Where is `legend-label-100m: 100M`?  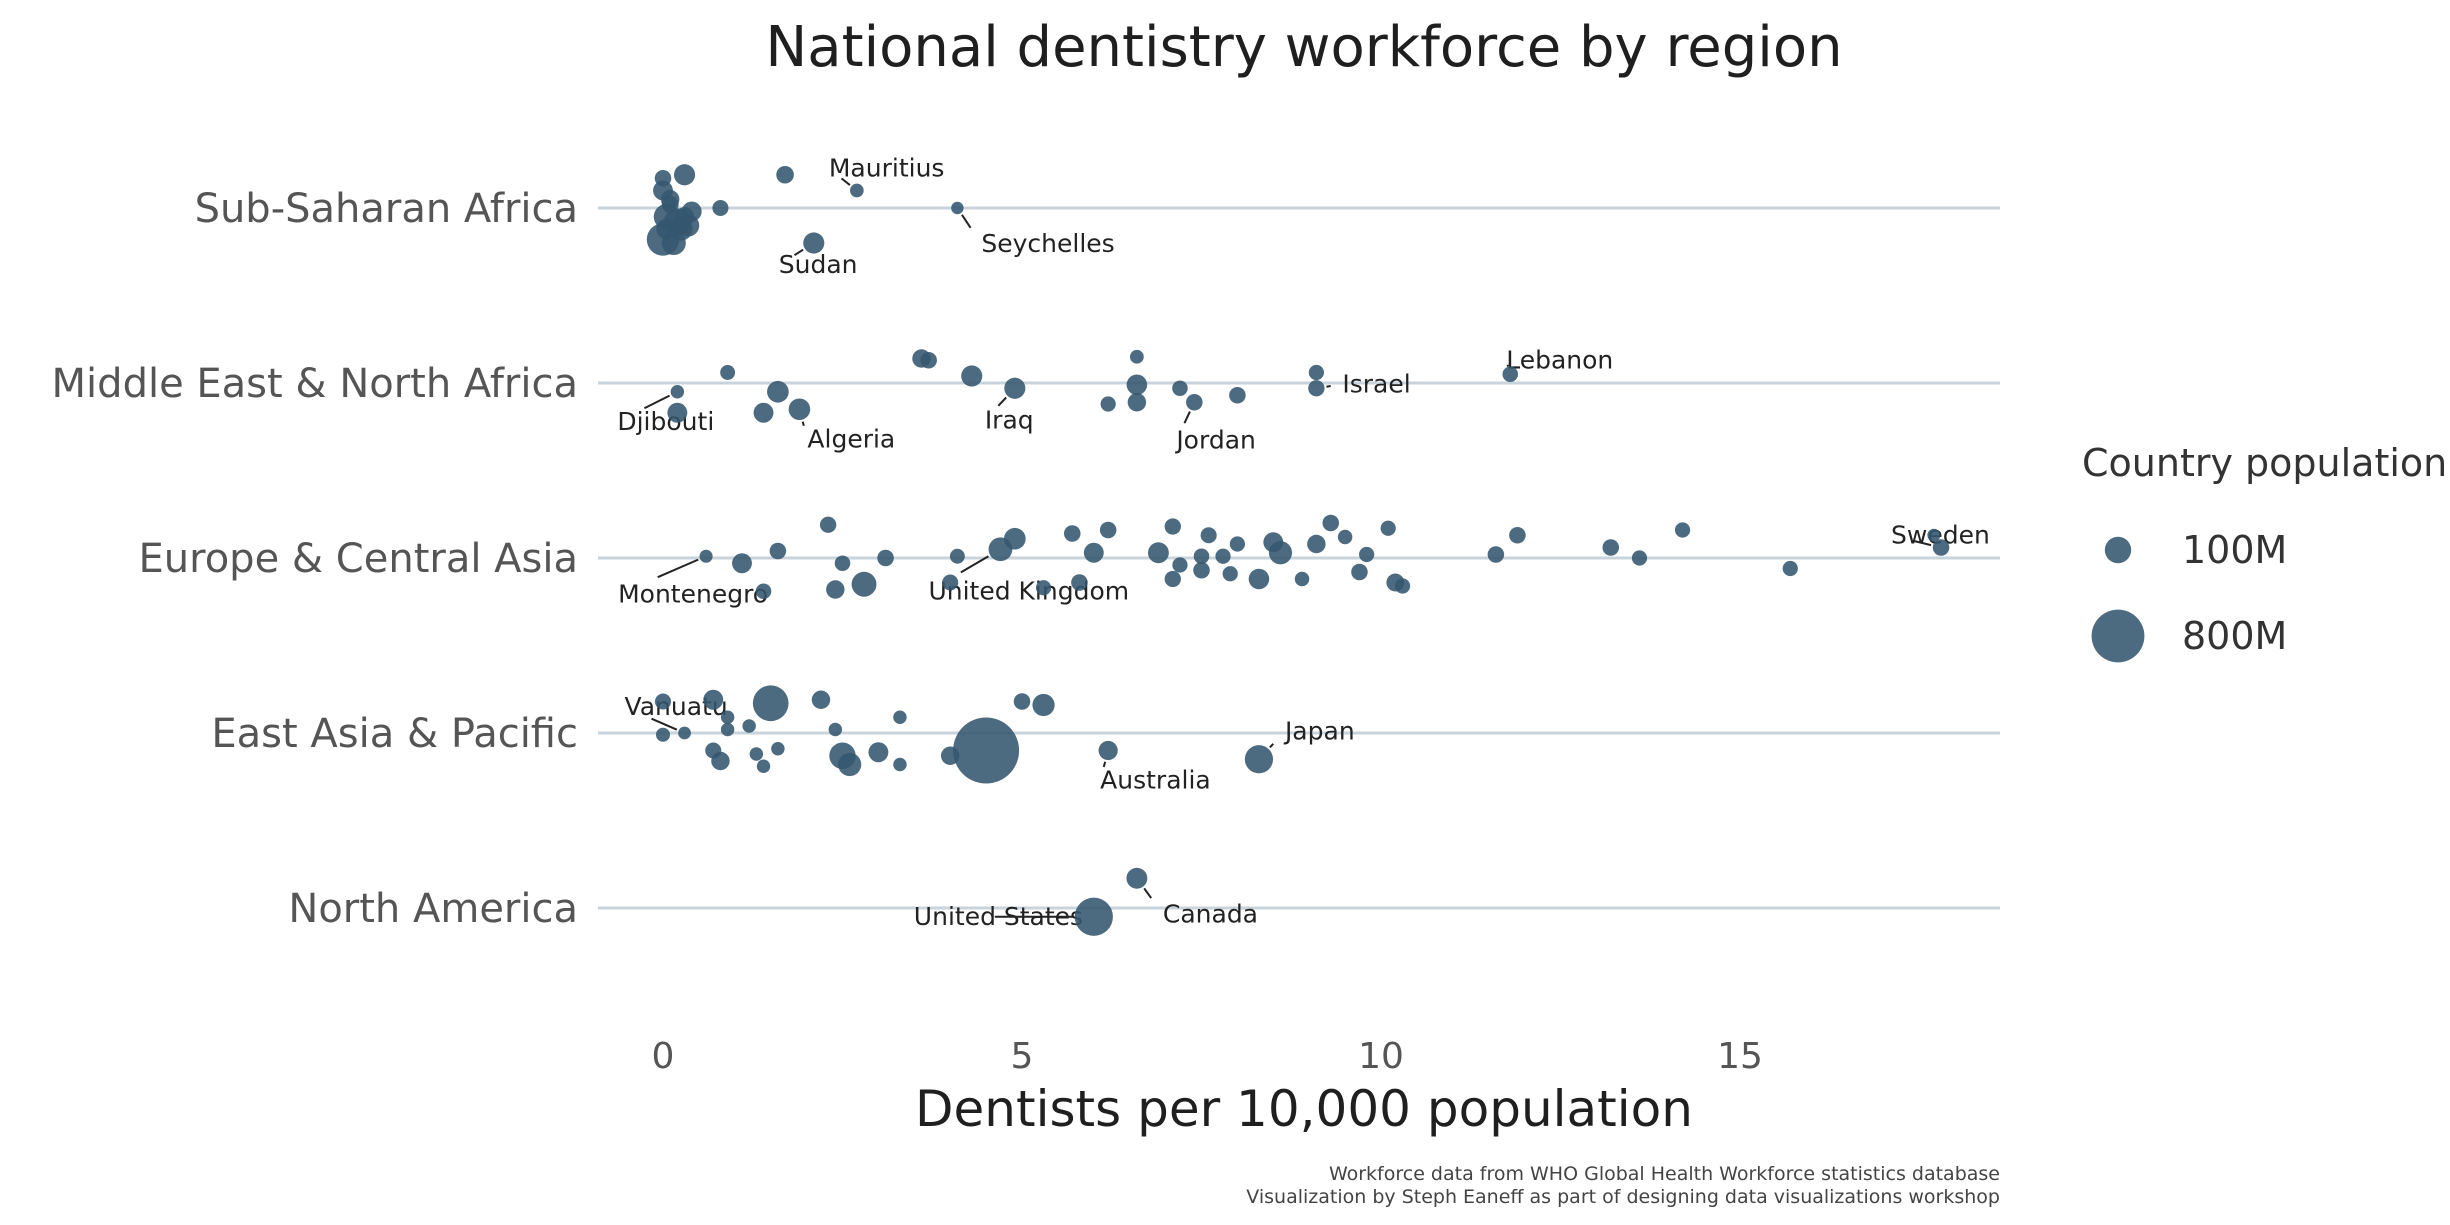 legend-label-100m: 100M is located at coordinates (2234, 550).